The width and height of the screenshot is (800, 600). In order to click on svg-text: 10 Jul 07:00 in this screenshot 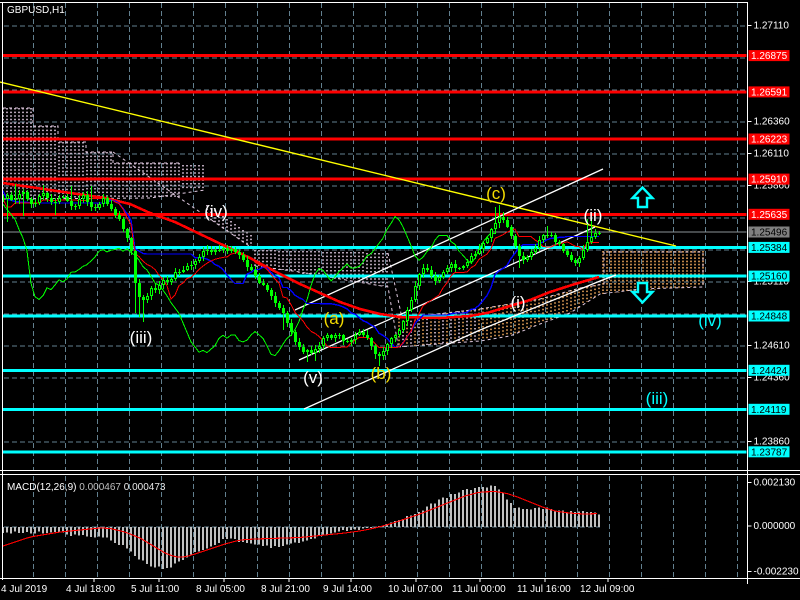, I will do `click(415, 589)`.